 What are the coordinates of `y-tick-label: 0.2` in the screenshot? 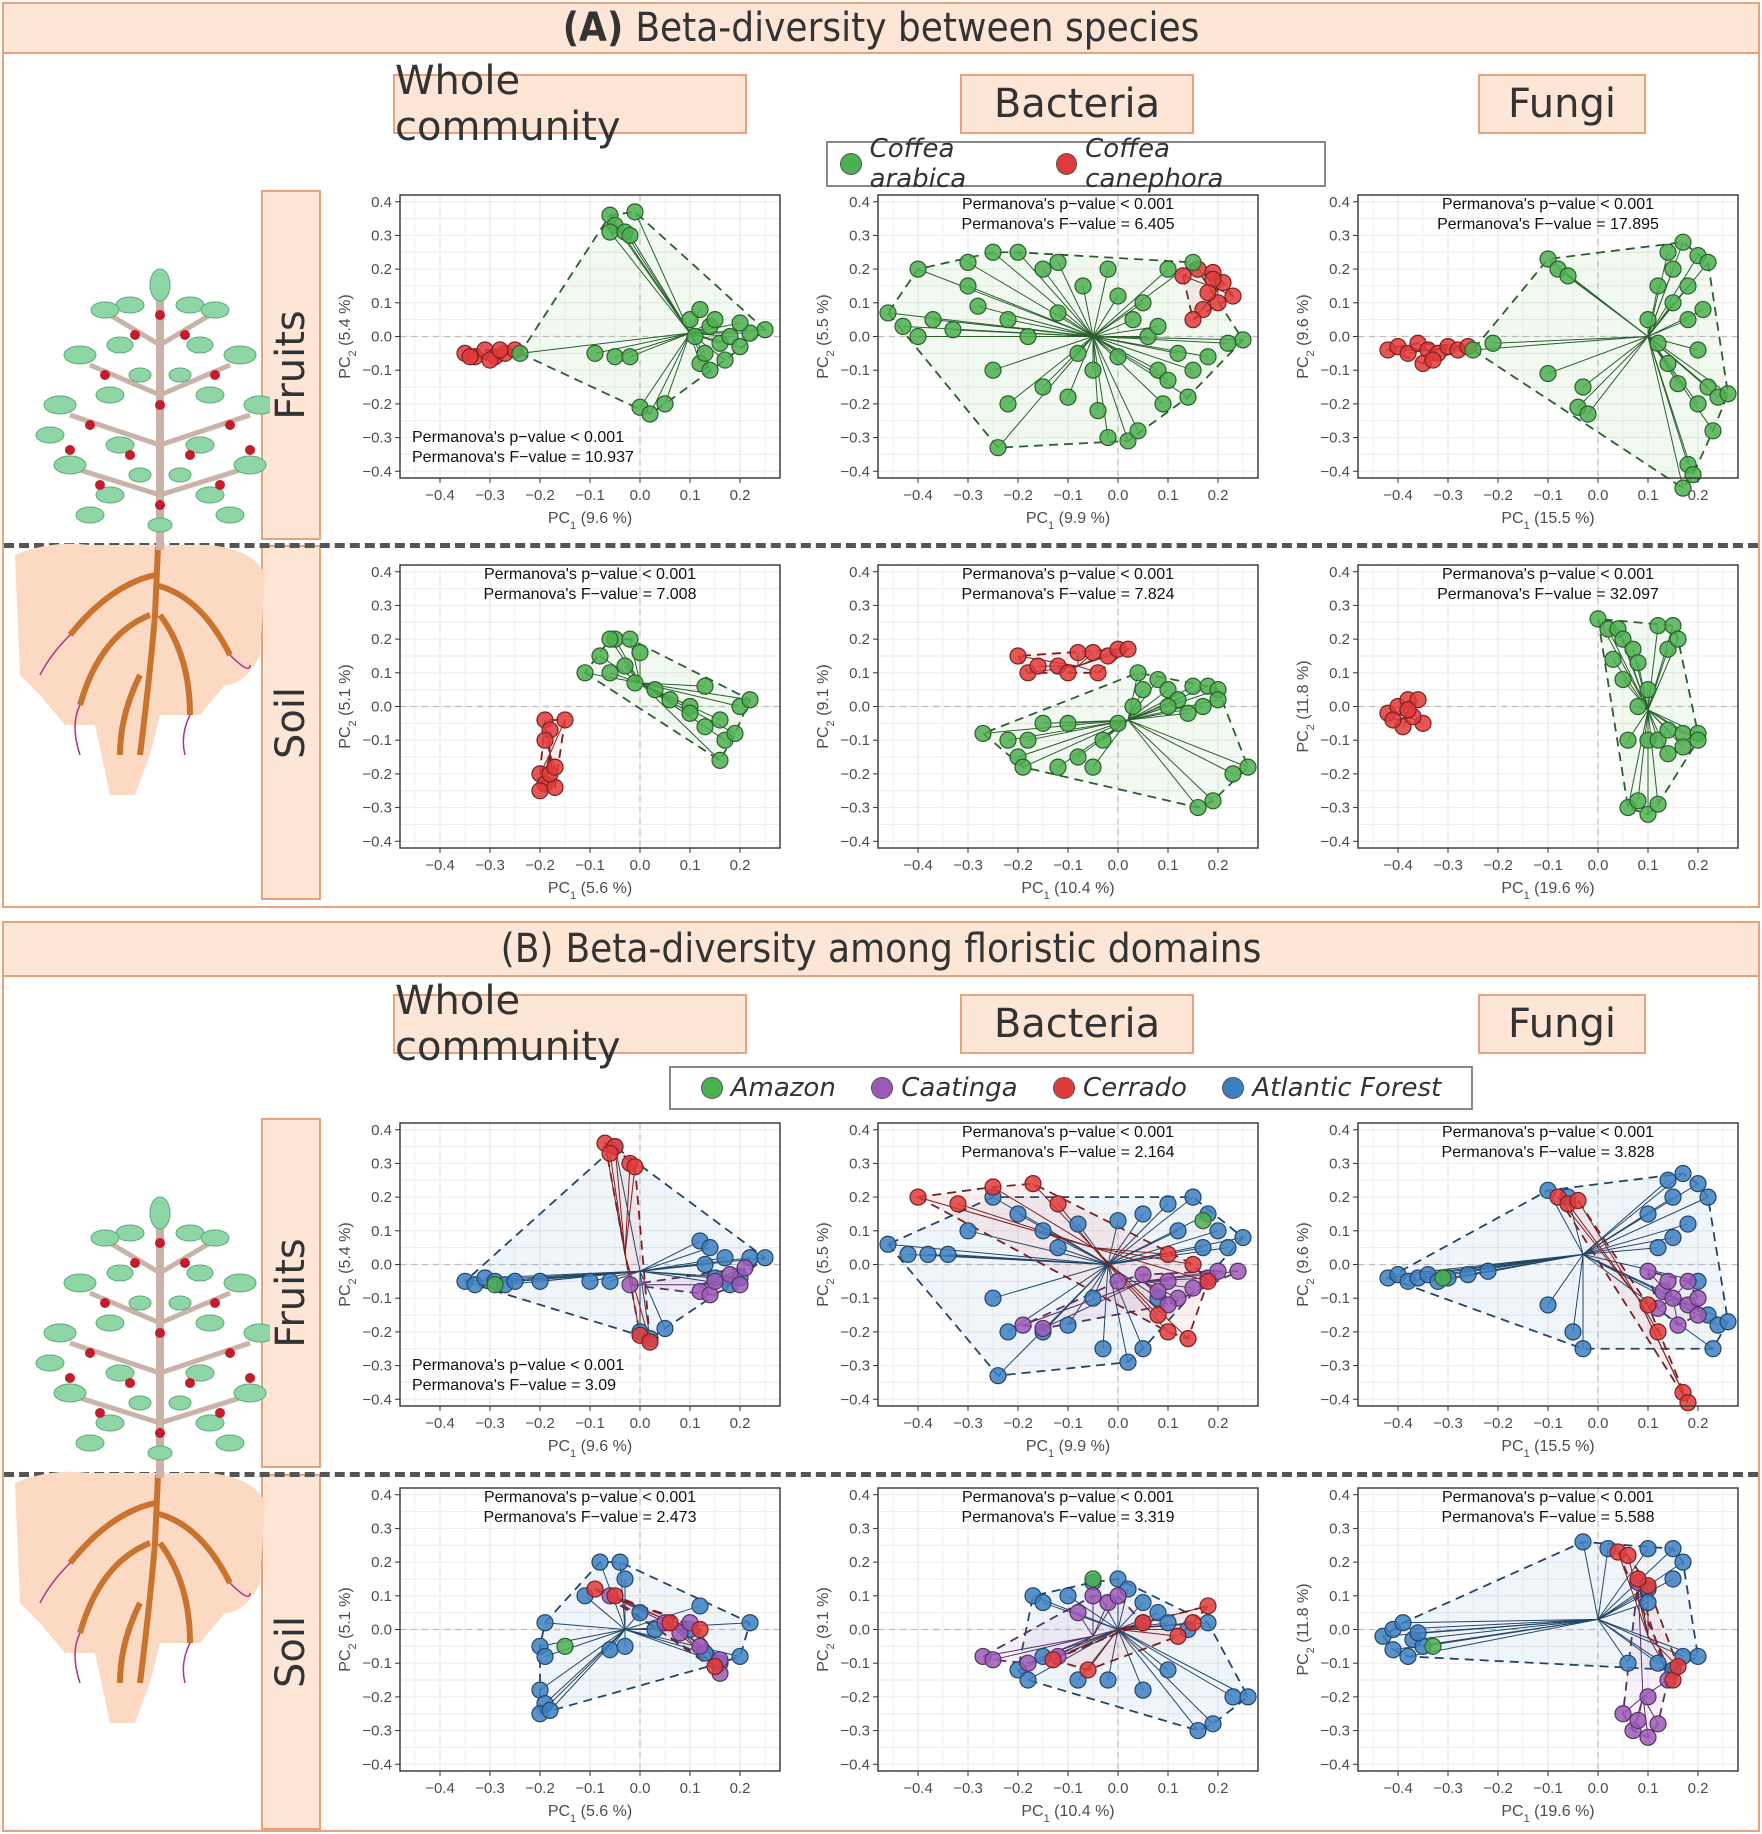 It's located at (381, 1562).